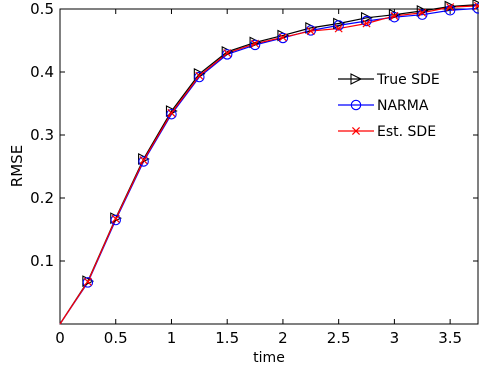 Image resolution: width=479 pixels, height=368 pixels. I want to click on x-tick-label: 3, so click(395, 338).